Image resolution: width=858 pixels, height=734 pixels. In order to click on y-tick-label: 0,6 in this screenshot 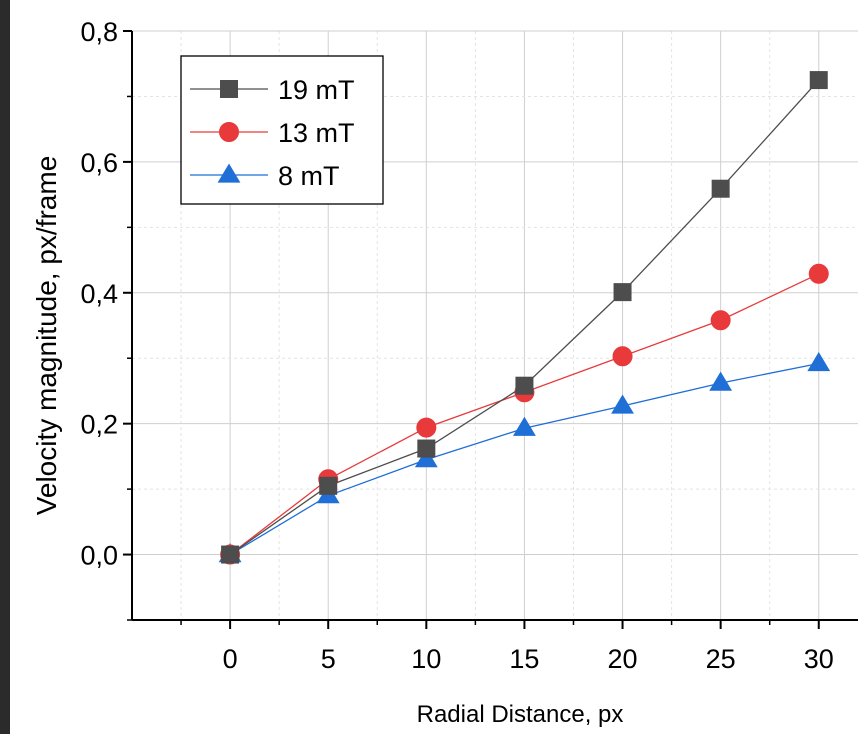, I will do `click(99, 163)`.